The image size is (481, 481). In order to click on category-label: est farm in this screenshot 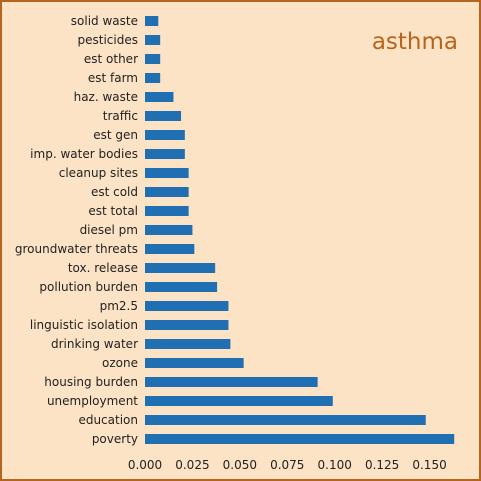, I will do `click(113, 78)`.